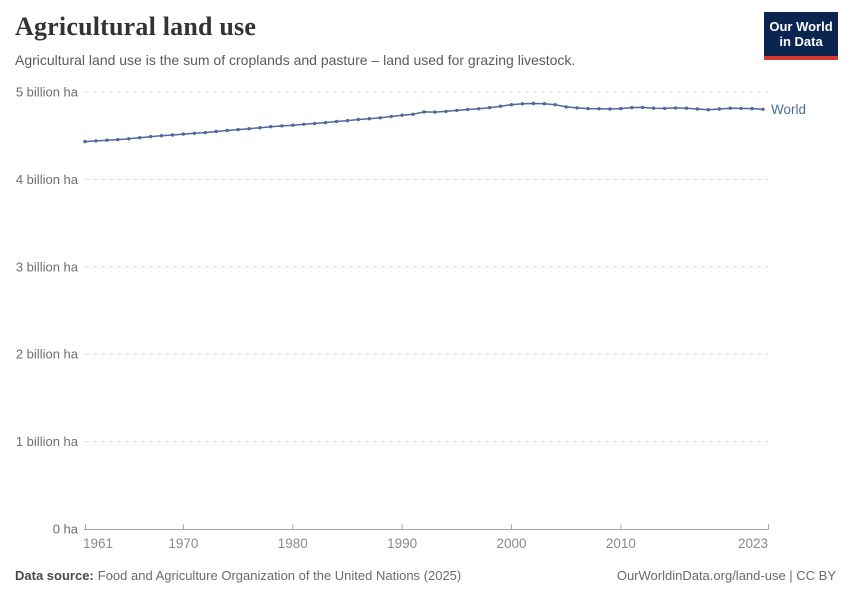  What do you see at coordinates (47, 441) in the screenshot?
I see `y-axis-tick-label: 1 billion ha` at bounding box center [47, 441].